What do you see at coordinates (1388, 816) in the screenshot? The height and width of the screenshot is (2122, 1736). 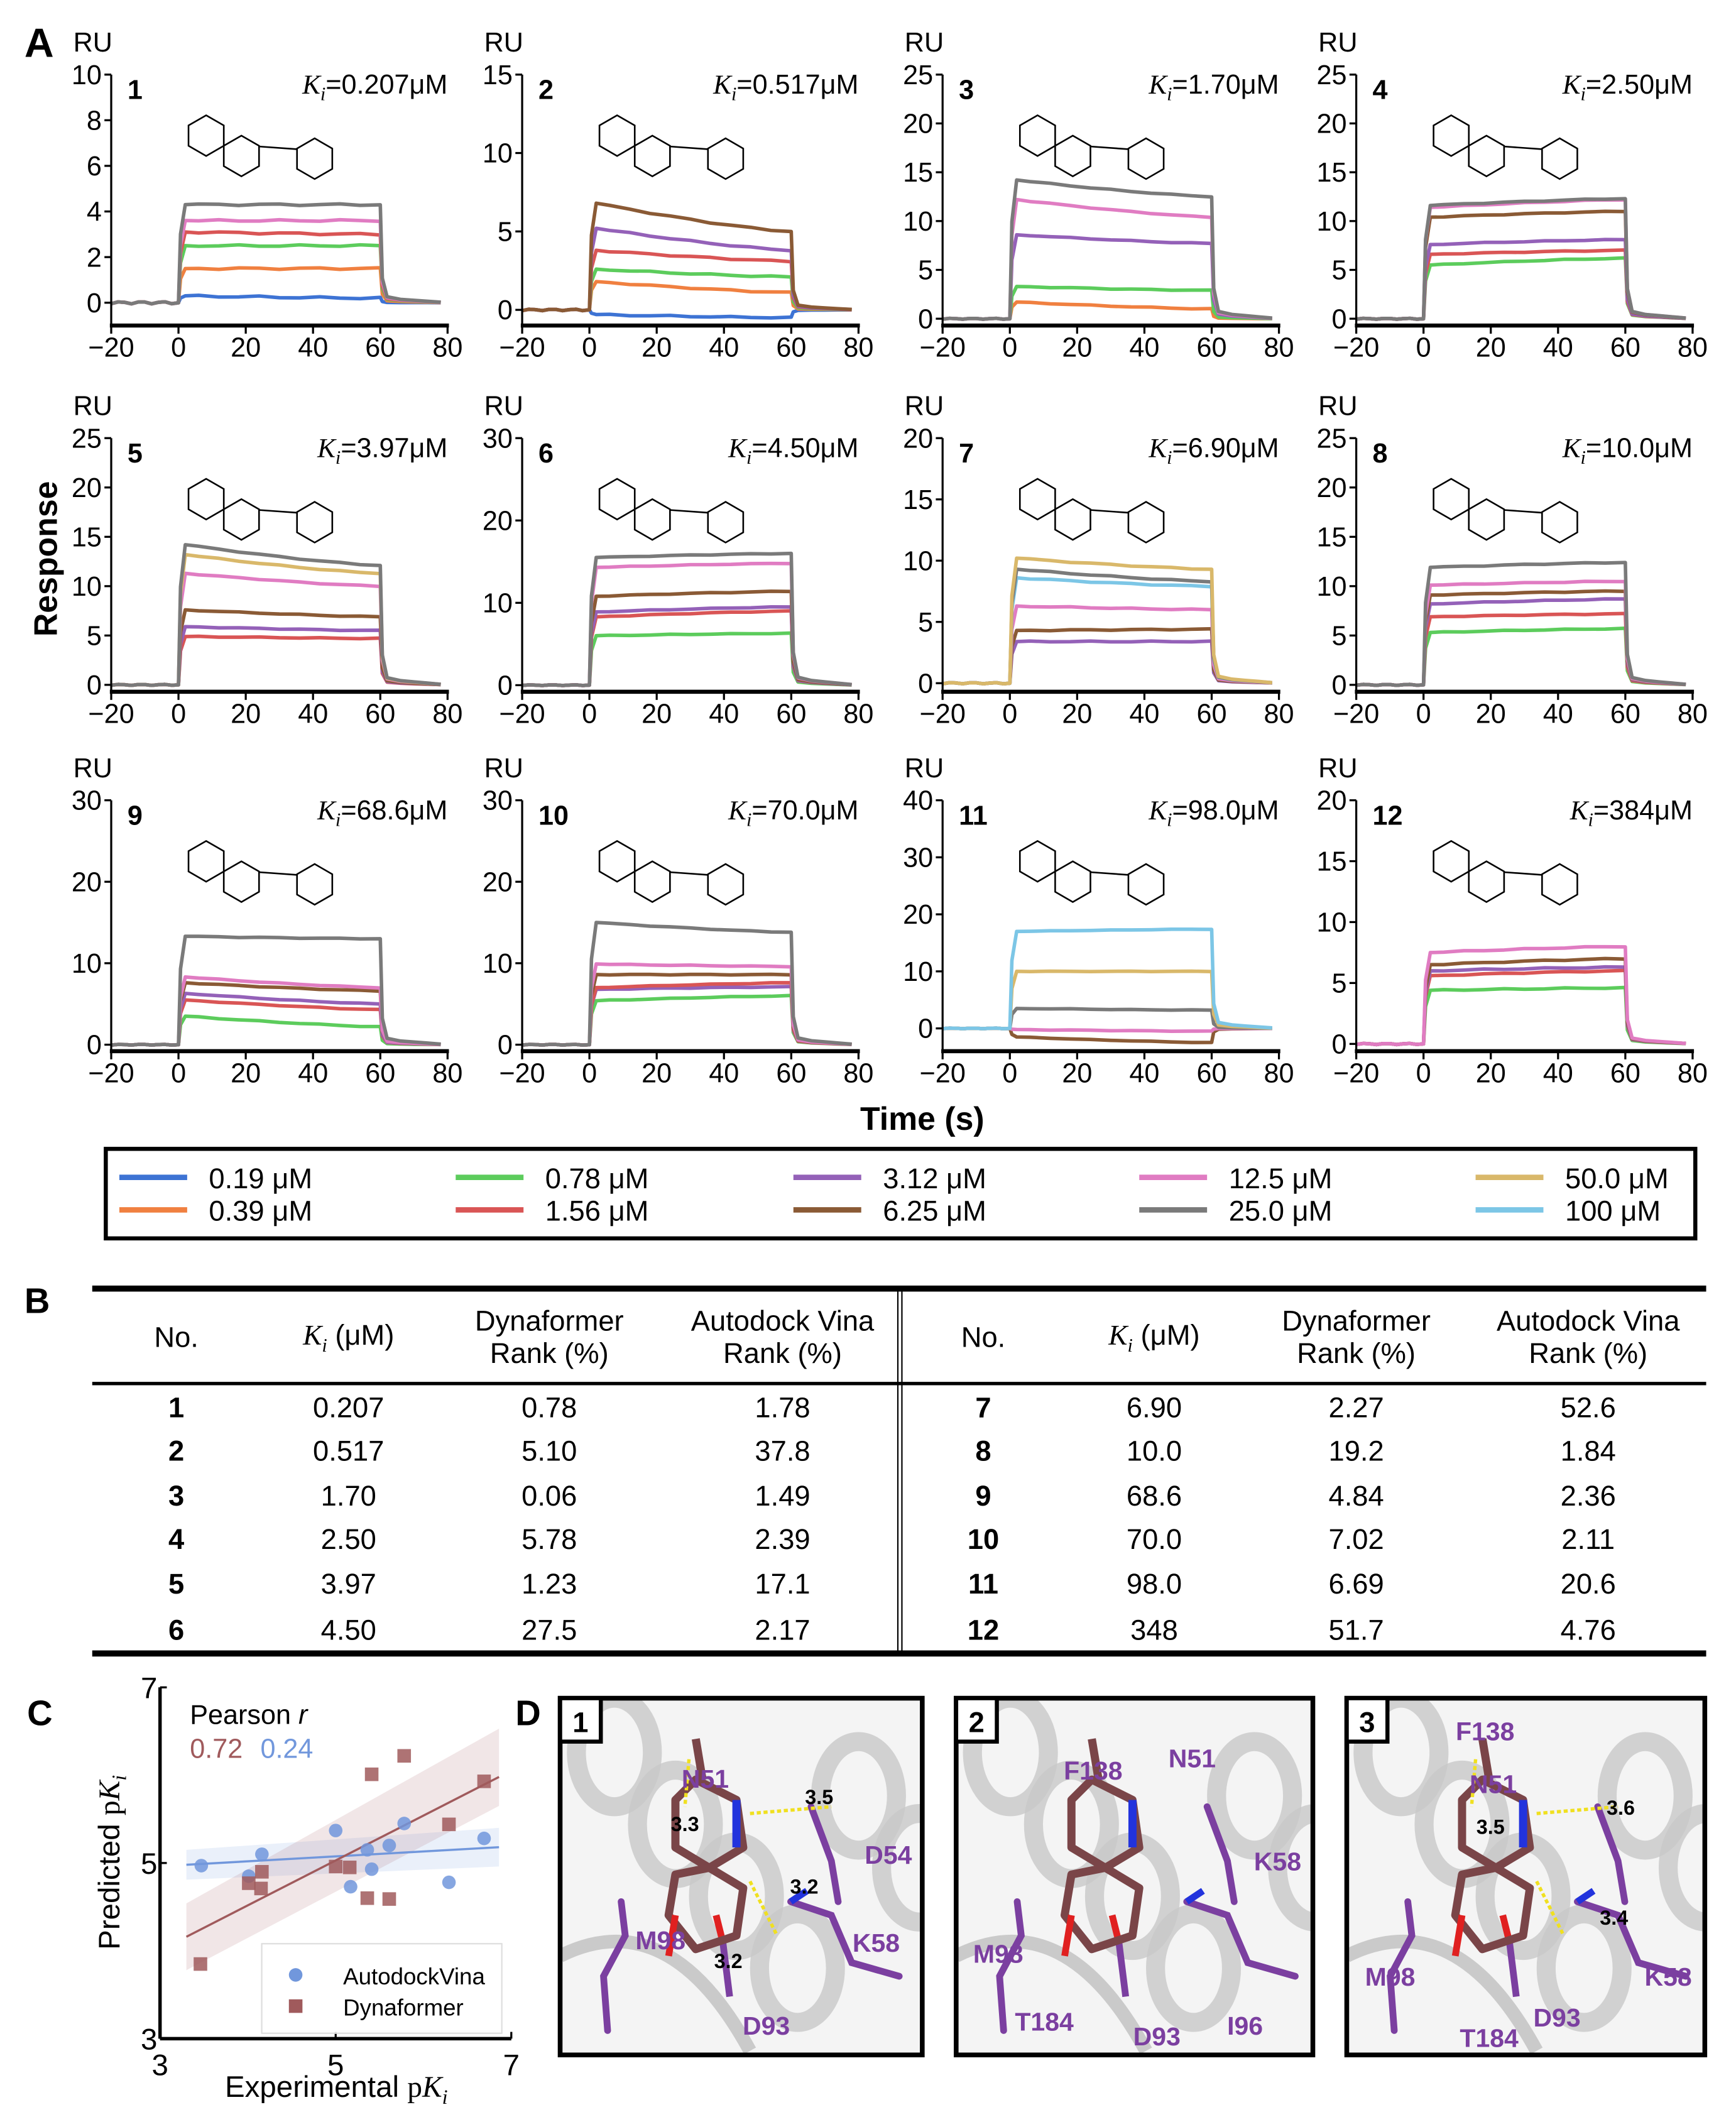 I see `compound-number: 12` at bounding box center [1388, 816].